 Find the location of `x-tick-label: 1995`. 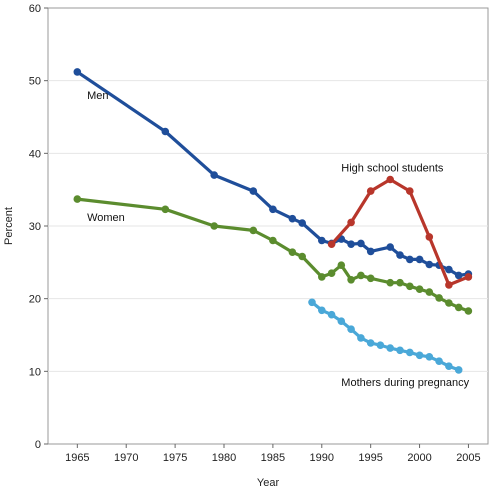

x-tick-label: 1995 is located at coordinates (370, 458).